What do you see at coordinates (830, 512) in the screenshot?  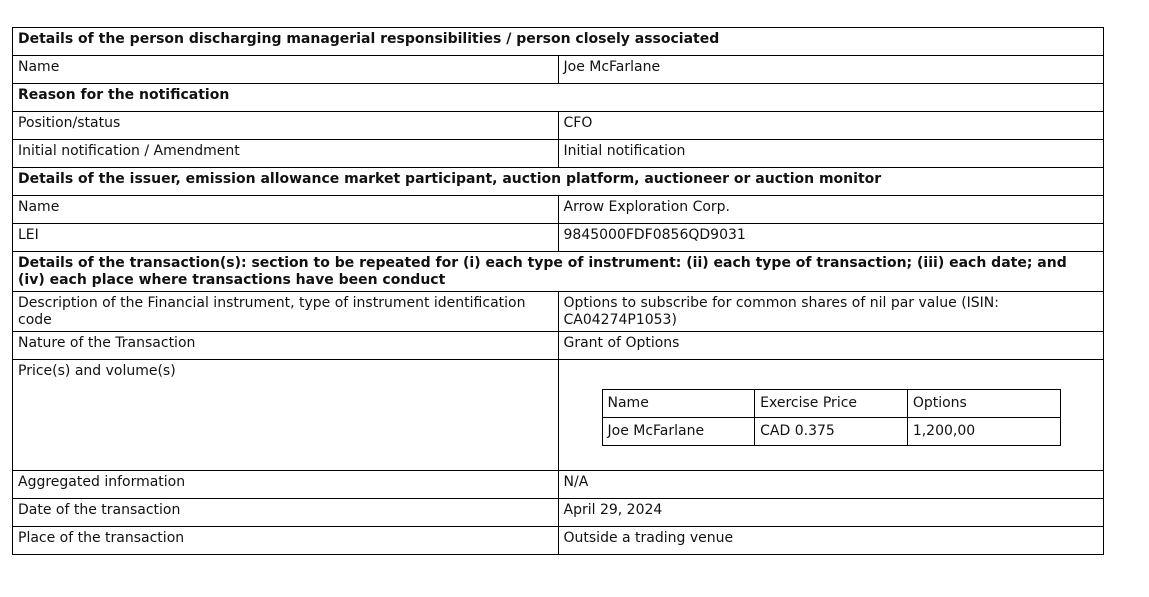 I see `row-value: April 29, 2024` at bounding box center [830, 512].